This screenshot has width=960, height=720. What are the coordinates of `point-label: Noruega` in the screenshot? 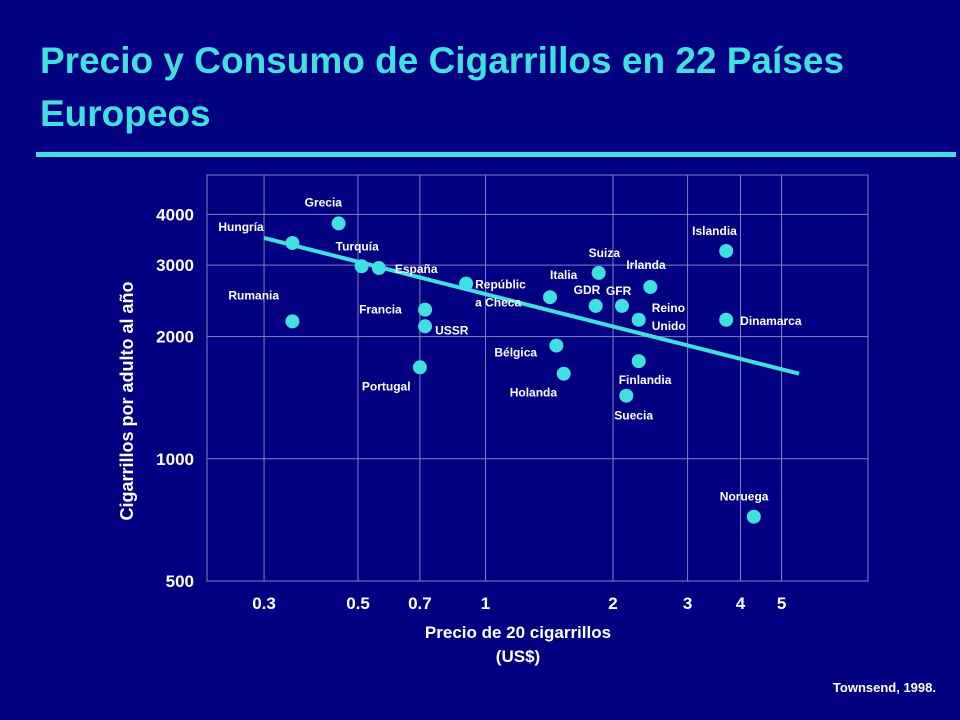 It's located at (744, 497).